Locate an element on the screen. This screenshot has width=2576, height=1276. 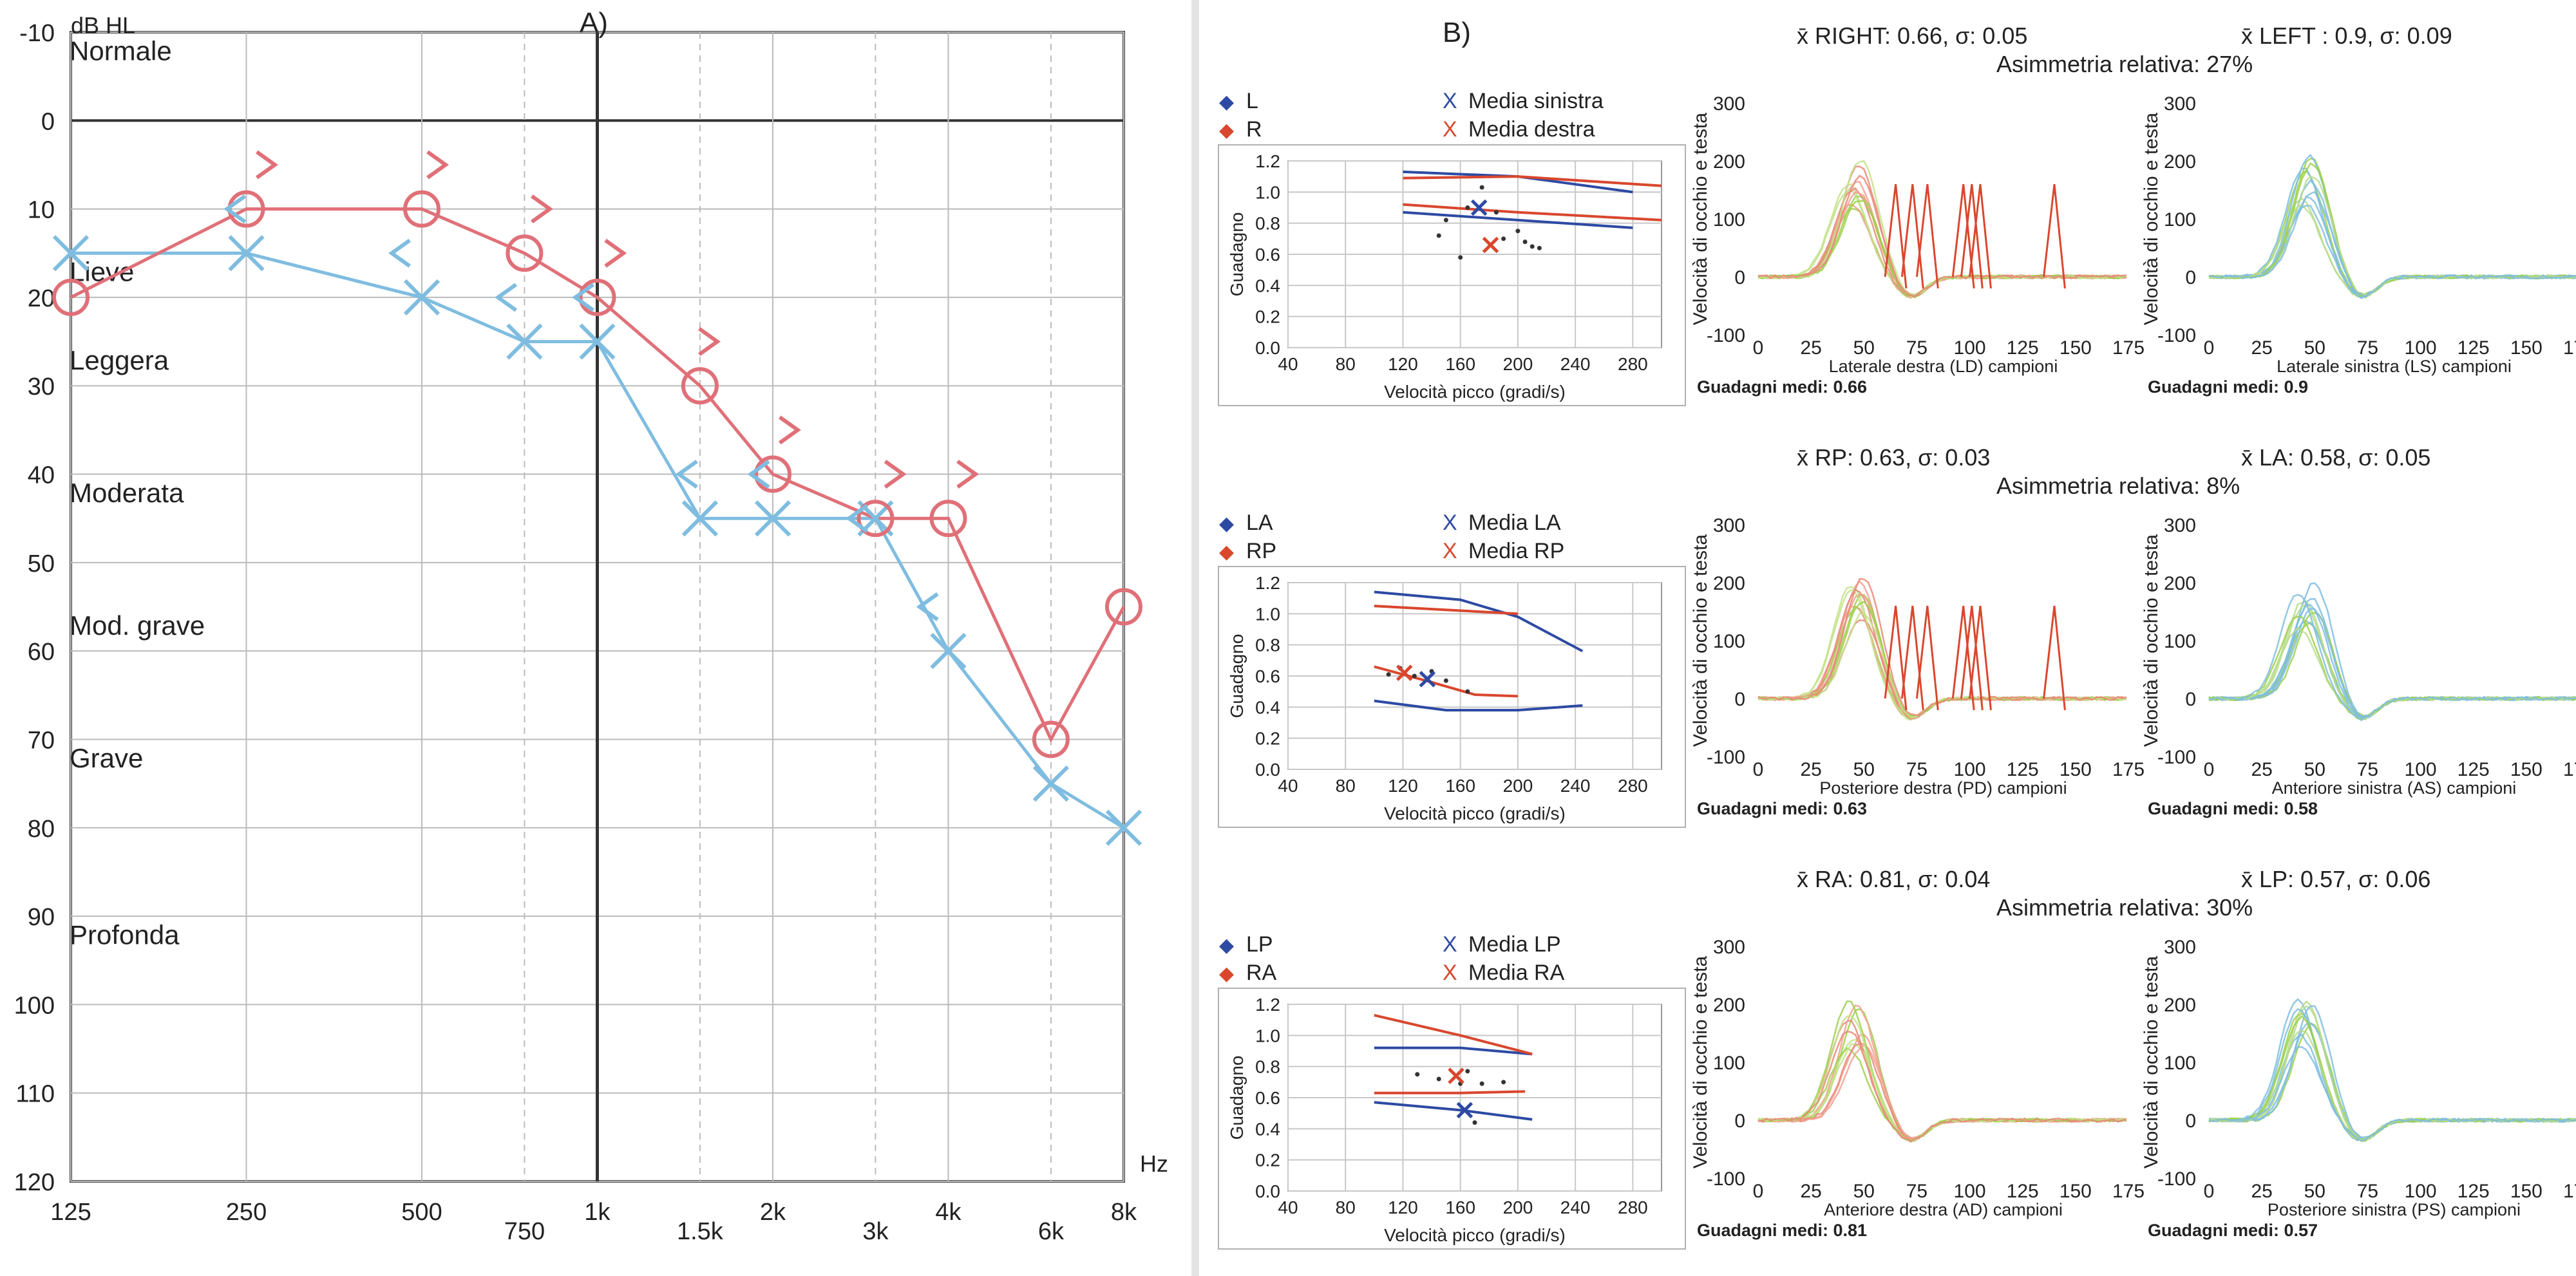
audiogram-x-tick: 6k is located at coordinates (1051, 1231).